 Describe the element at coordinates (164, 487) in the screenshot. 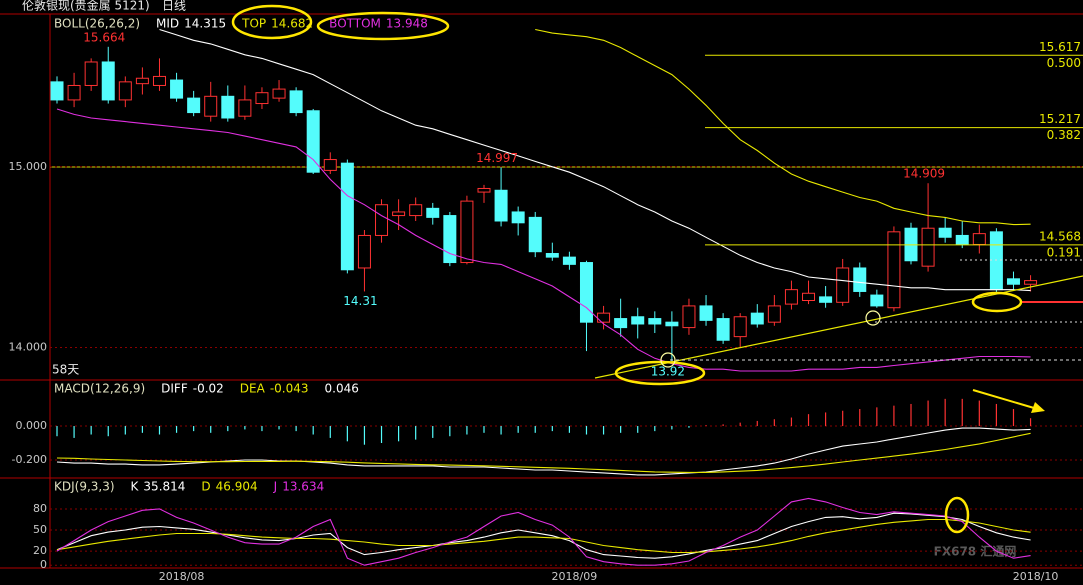

I see `indicator-label: 35.814` at that location.